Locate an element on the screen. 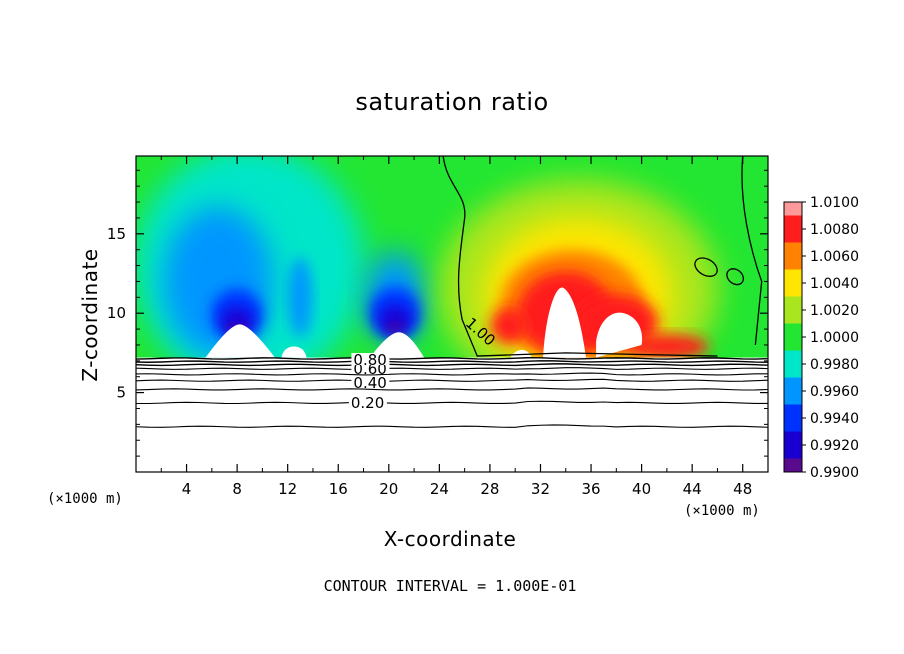 Image resolution: width=904 pixels, height=654 pixels. x-tick-label: 40 is located at coordinates (641, 489).